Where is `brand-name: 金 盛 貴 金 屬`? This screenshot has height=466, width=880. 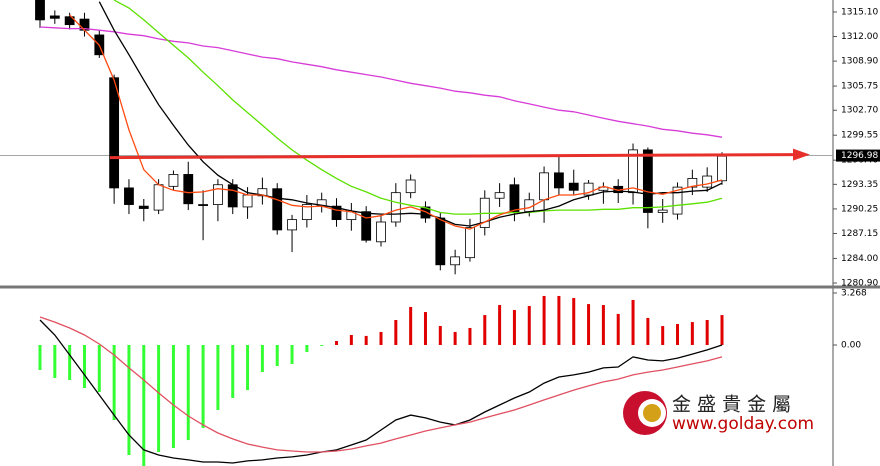
brand-name: 金 盛 貴 金 屬 is located at coordinates (731, 405).